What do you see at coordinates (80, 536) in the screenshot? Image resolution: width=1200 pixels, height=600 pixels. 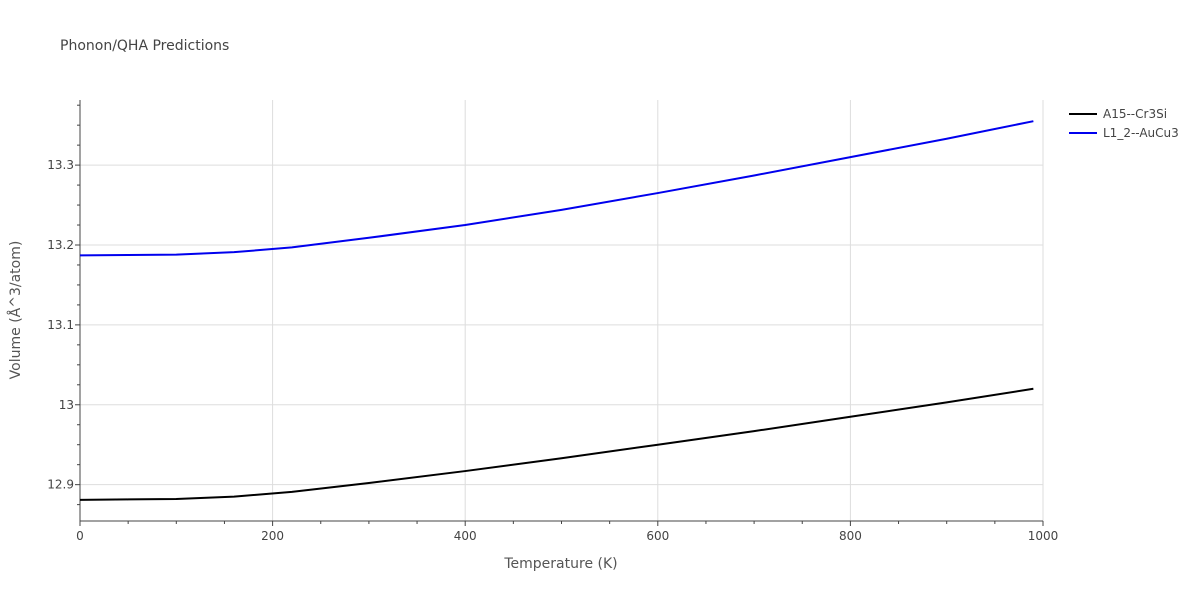 I see `x-tick-label: 0` at bounding box center [80, 536].